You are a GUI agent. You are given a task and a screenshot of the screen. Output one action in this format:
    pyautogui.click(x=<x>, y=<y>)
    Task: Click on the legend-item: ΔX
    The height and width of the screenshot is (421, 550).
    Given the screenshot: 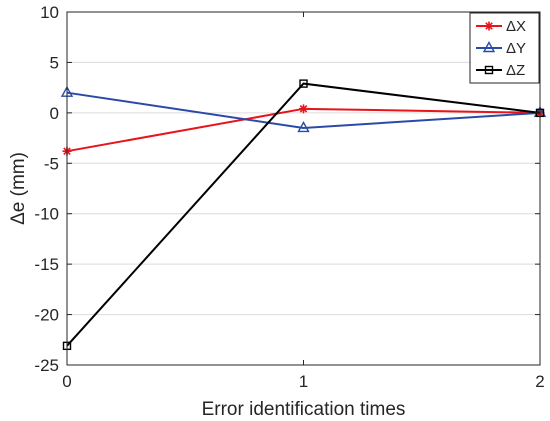 What is the action you would take?
    pyautogui.click(x=501, y=26)
    